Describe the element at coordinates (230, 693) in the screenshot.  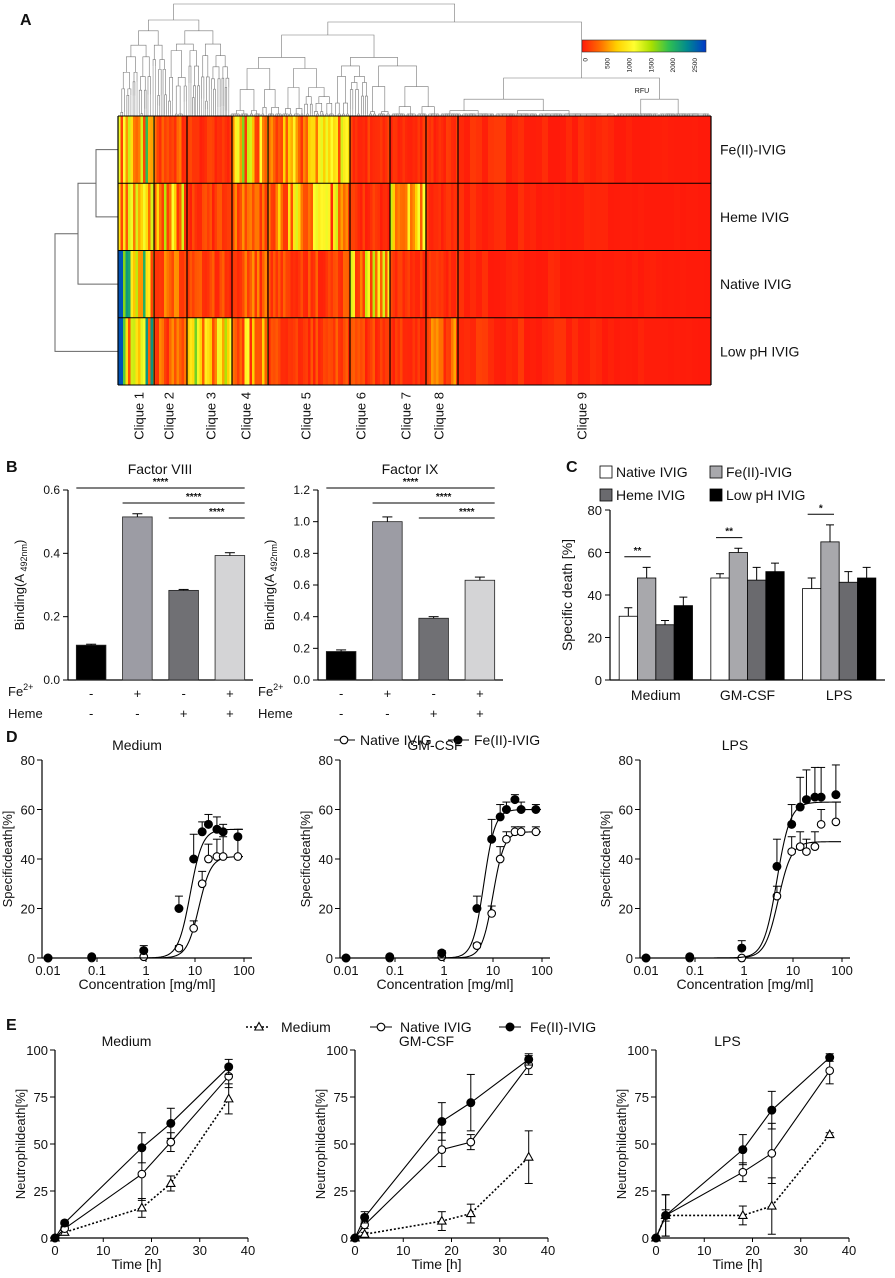
I see `fe-sign: +` at that location.